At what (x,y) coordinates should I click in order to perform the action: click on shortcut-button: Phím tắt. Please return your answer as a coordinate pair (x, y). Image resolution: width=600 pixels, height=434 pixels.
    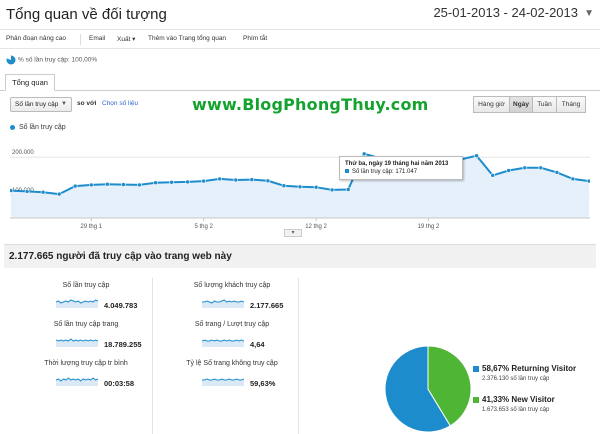
    Looking at the image, I should click on (255, 38).